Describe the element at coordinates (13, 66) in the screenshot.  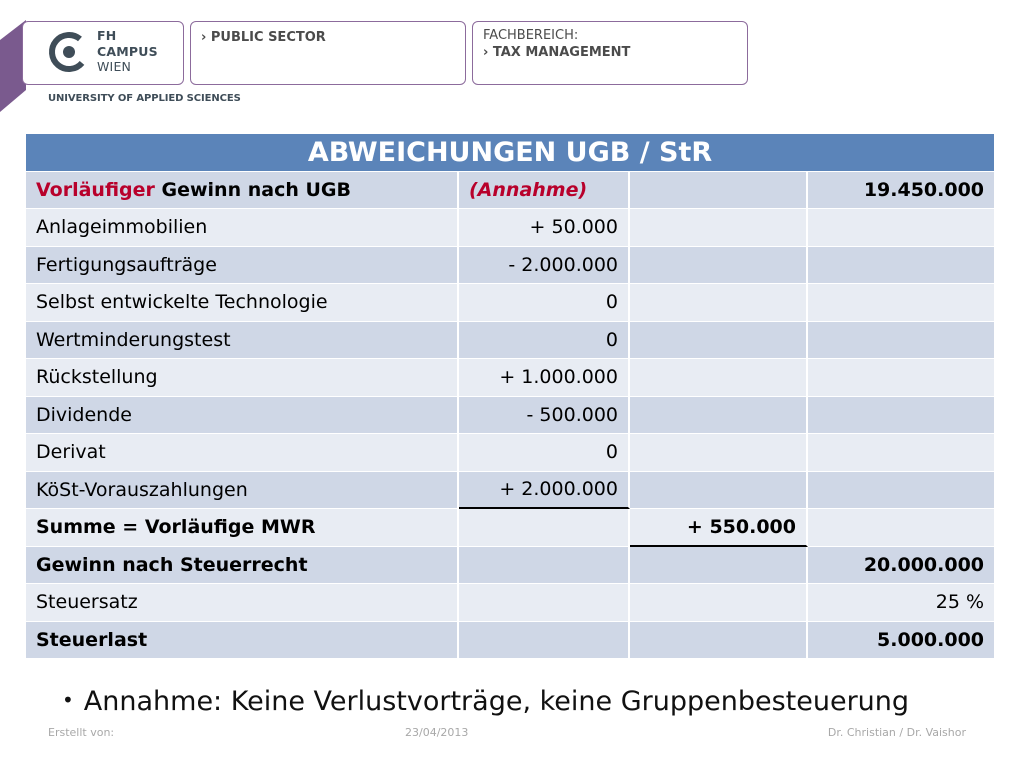
I see `corner-decoration` at that location.